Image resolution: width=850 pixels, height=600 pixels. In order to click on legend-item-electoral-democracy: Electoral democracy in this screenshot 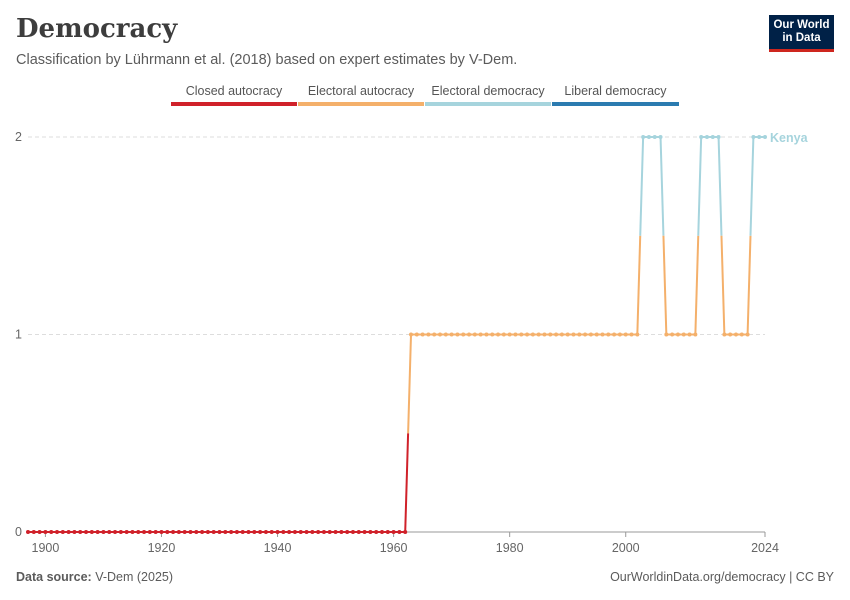, I will do `click(488, 95)`.